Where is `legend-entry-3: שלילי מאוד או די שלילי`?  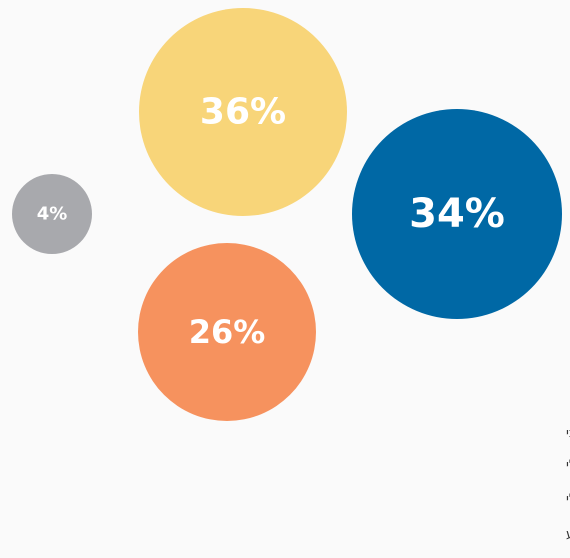 legend-entry-3: שלילי מאוד או די שלילי is located at coordinates (568, 499).